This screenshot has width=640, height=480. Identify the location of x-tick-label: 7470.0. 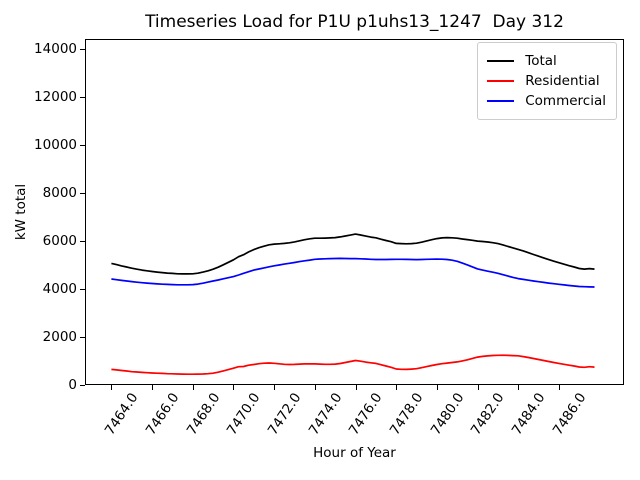
(244, 414).